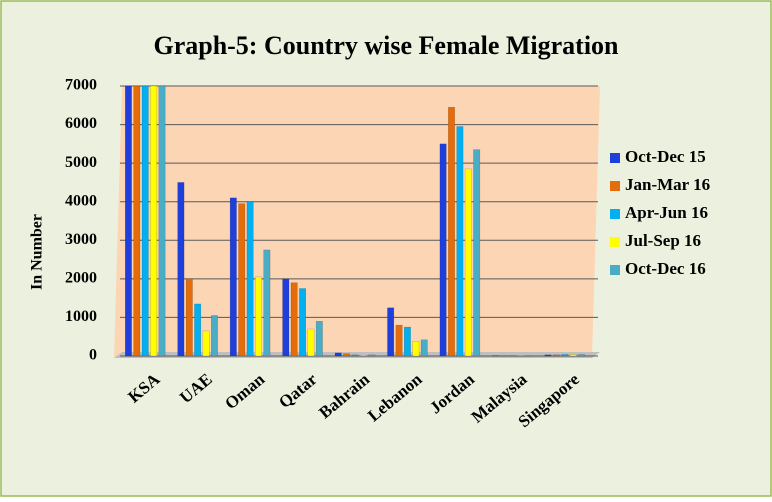  Describe the element at coordinates (386, 45) in the screenshot. I see `chart-title: Graph-5: Country wise Female Migration` at that location.